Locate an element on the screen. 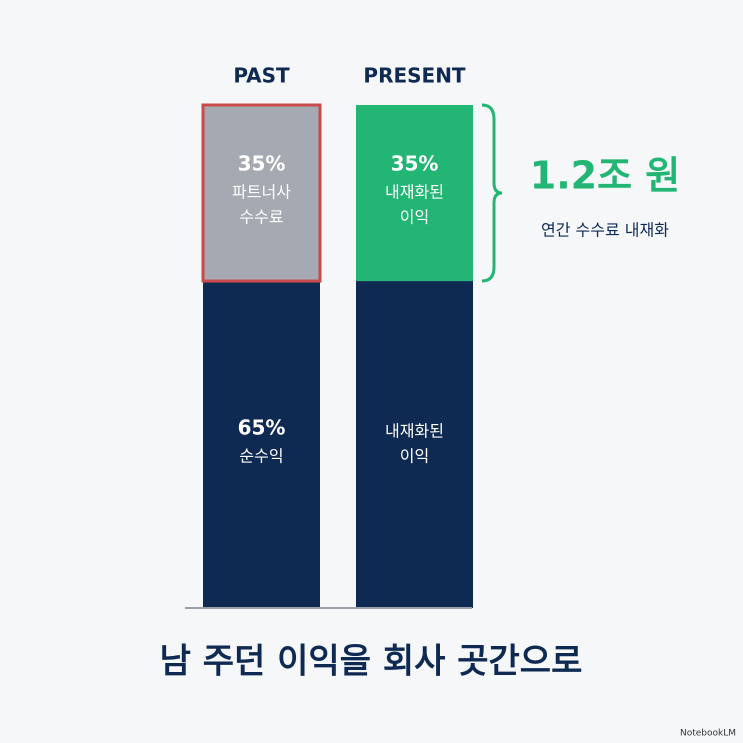 This screenshot has width=743, height=743. category-label: PAST is located at coordinates (261, 76).